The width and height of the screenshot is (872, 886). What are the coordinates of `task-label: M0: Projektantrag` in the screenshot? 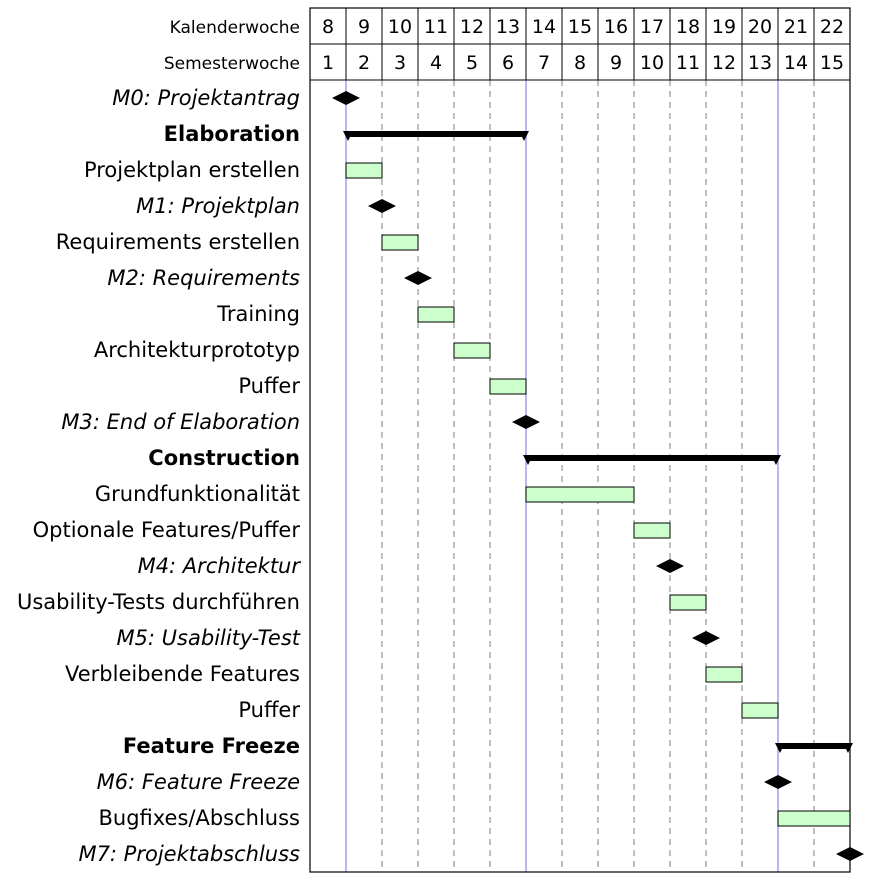 It's located at (206, 98).